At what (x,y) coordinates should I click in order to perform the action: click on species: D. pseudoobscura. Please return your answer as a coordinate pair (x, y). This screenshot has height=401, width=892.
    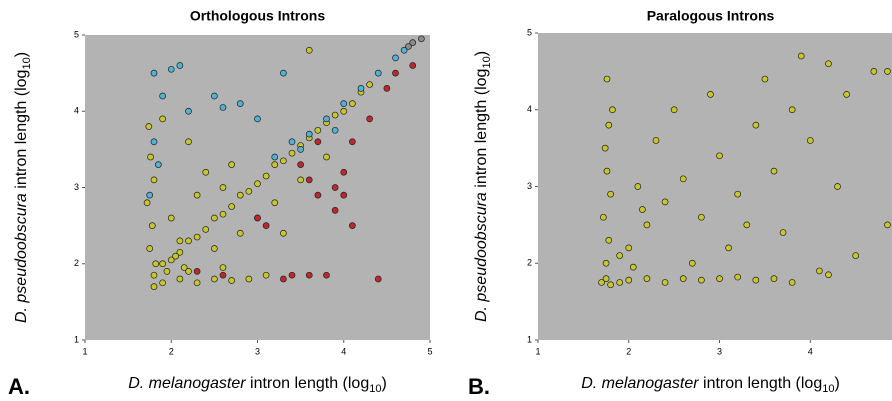
    Looking at the image, I should click on (21, 258).